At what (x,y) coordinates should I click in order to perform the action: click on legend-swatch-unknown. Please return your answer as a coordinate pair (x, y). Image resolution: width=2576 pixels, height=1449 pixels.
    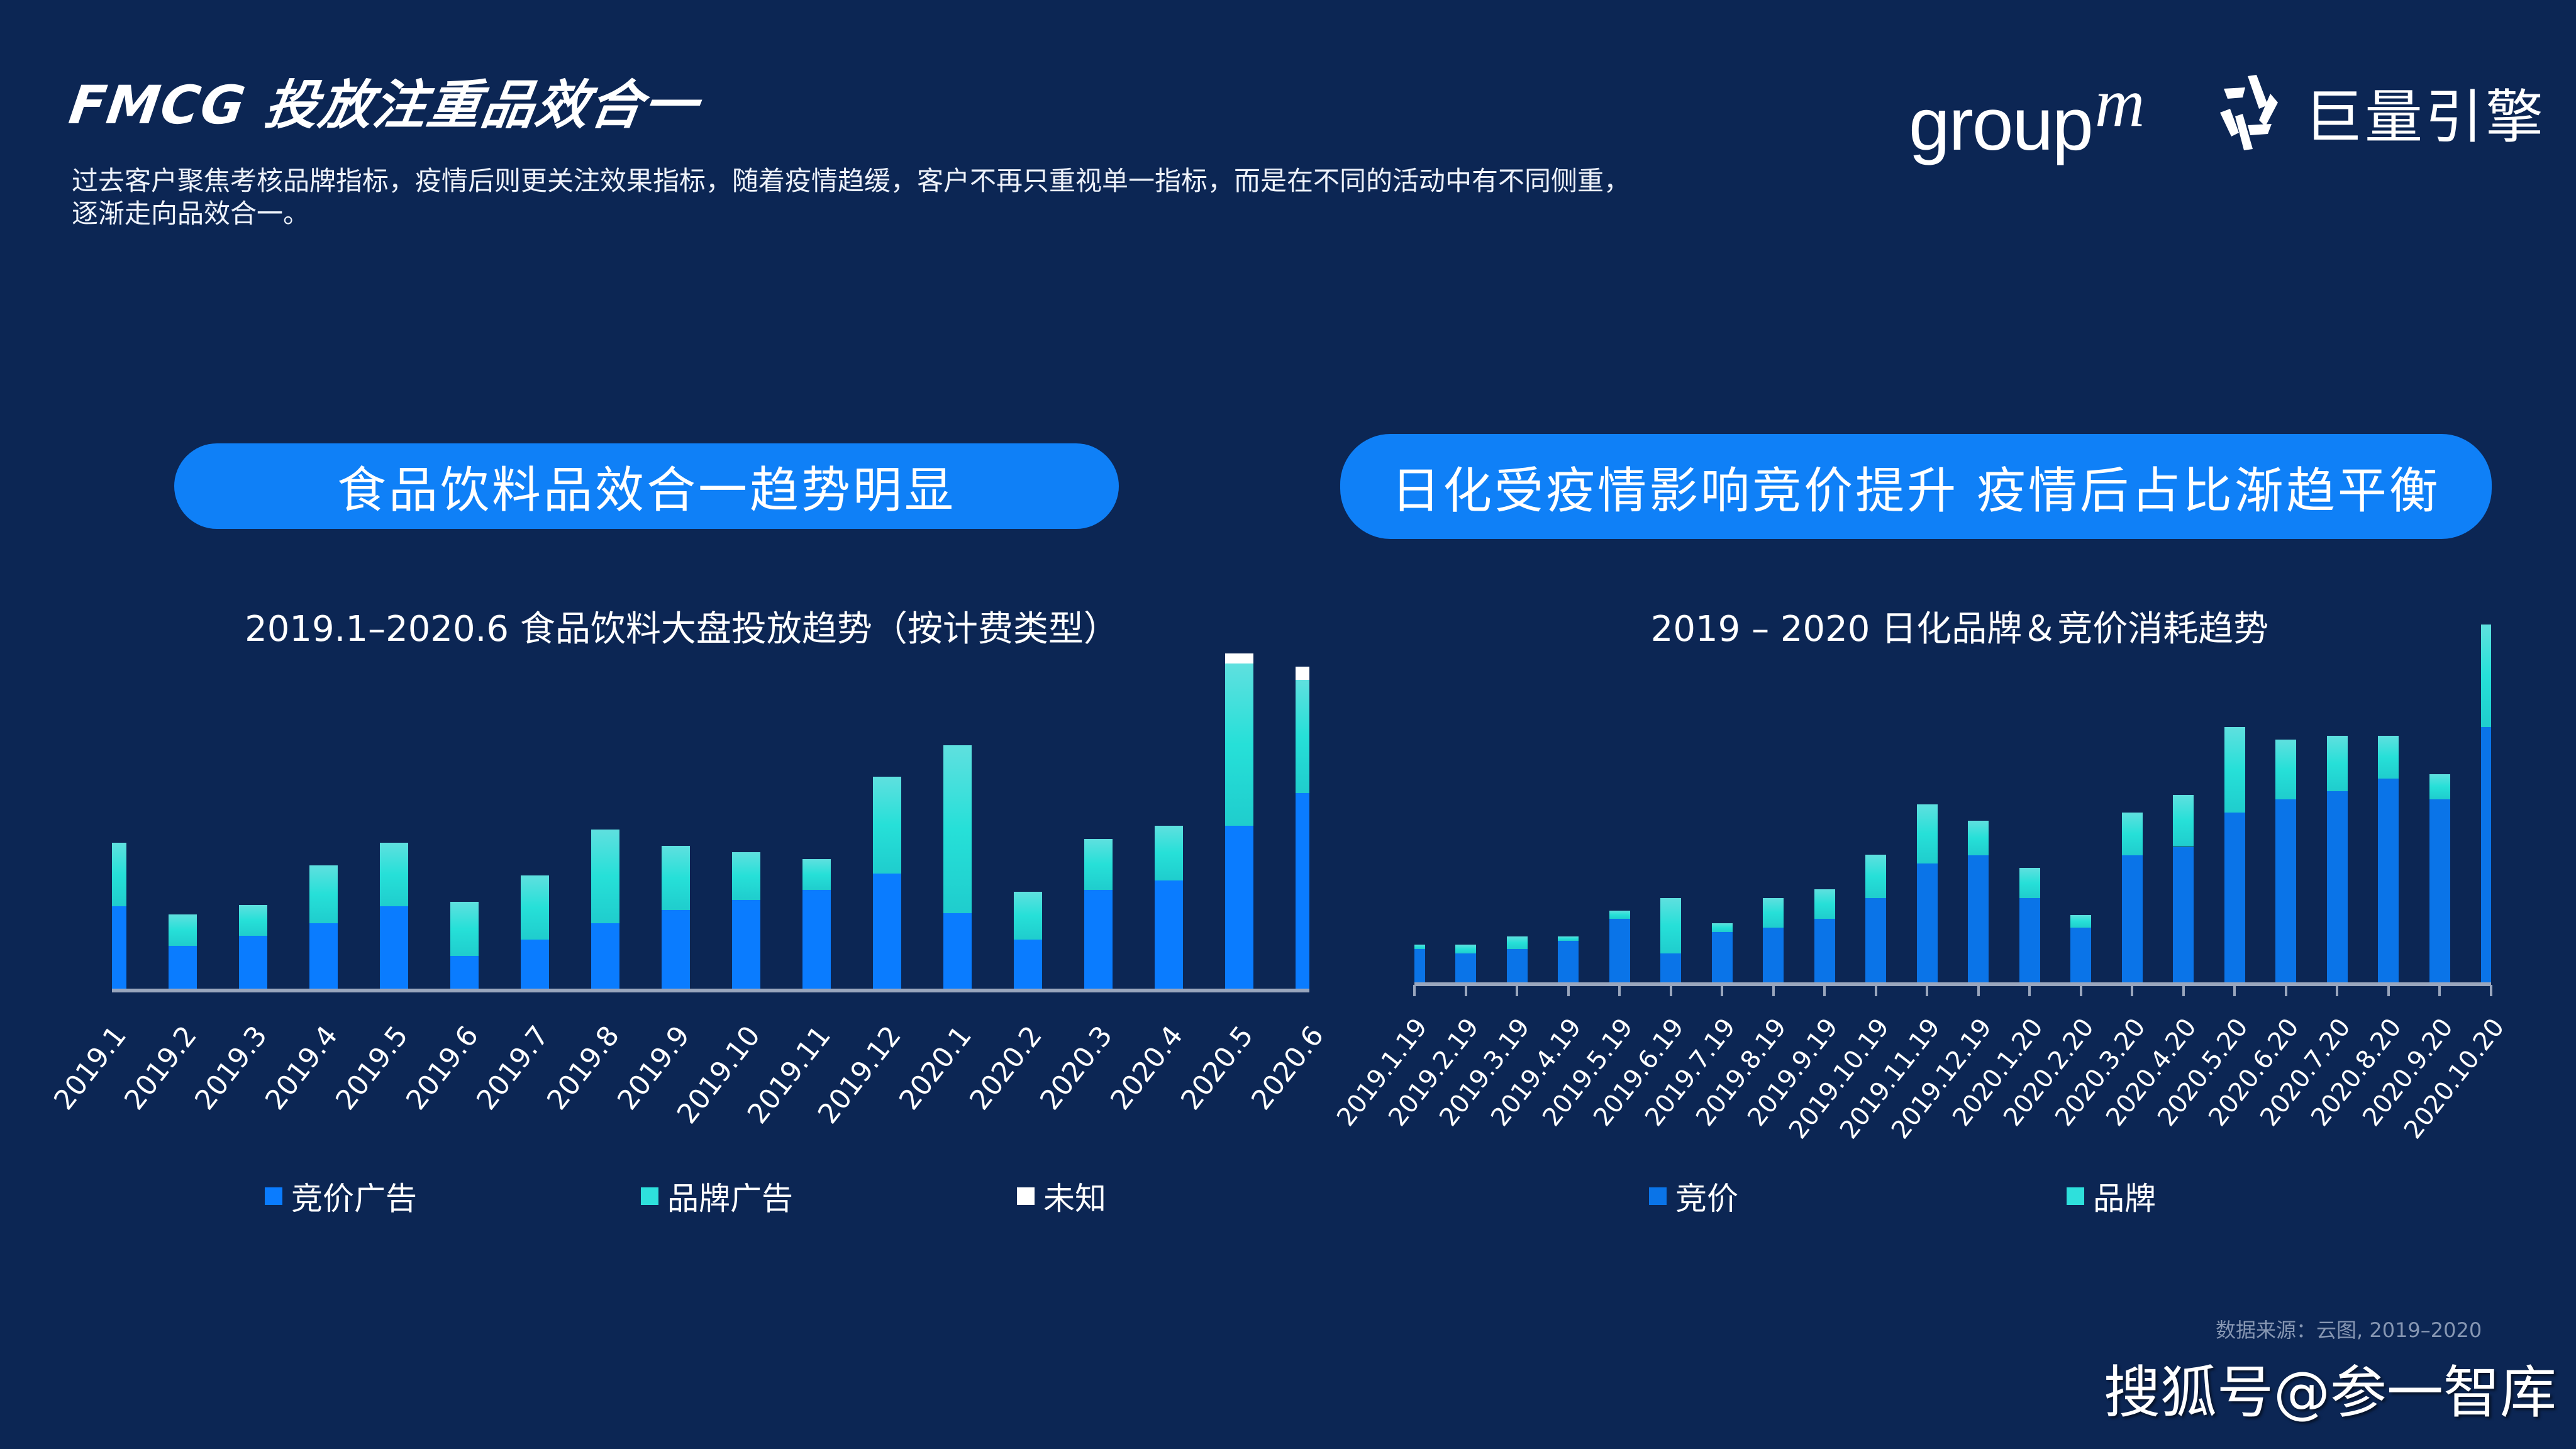
    Looking at the image, I should click on (1026, 1196).